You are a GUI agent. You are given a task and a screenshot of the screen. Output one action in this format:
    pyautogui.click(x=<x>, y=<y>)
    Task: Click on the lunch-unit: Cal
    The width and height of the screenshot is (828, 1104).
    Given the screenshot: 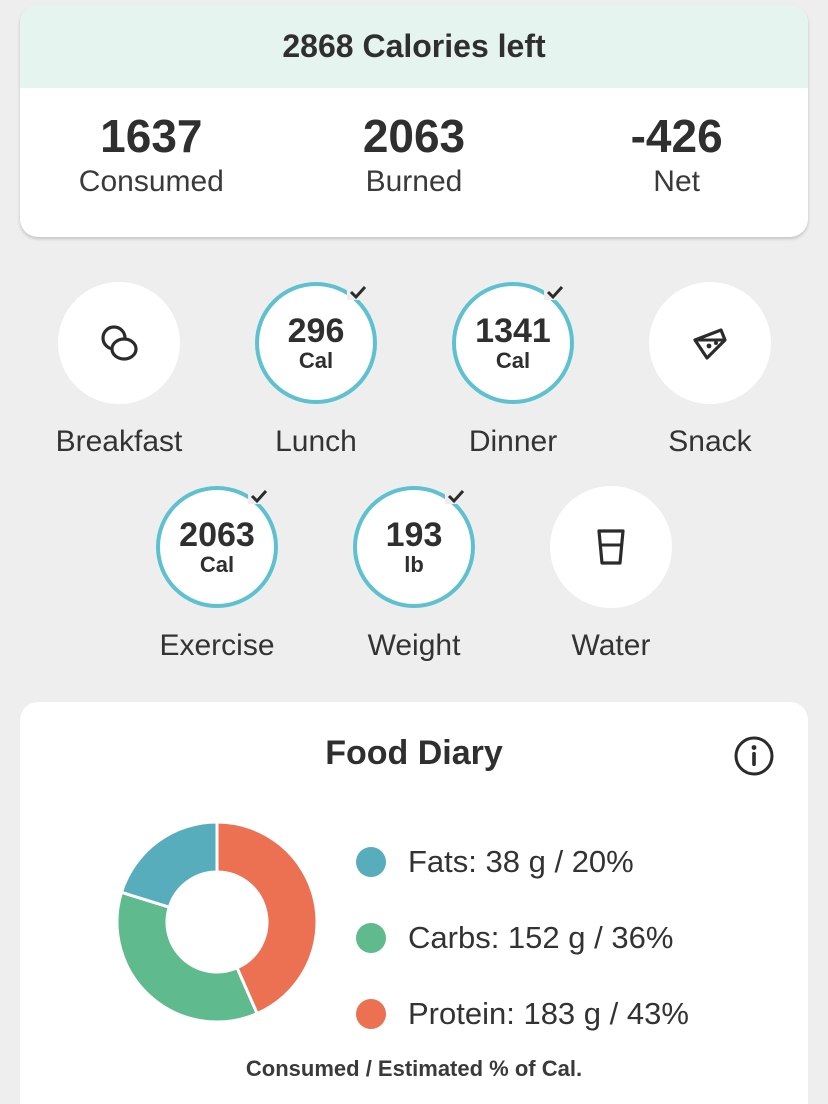 What is the action you would take?
    pyautogui.click(x=316, y=360)
    